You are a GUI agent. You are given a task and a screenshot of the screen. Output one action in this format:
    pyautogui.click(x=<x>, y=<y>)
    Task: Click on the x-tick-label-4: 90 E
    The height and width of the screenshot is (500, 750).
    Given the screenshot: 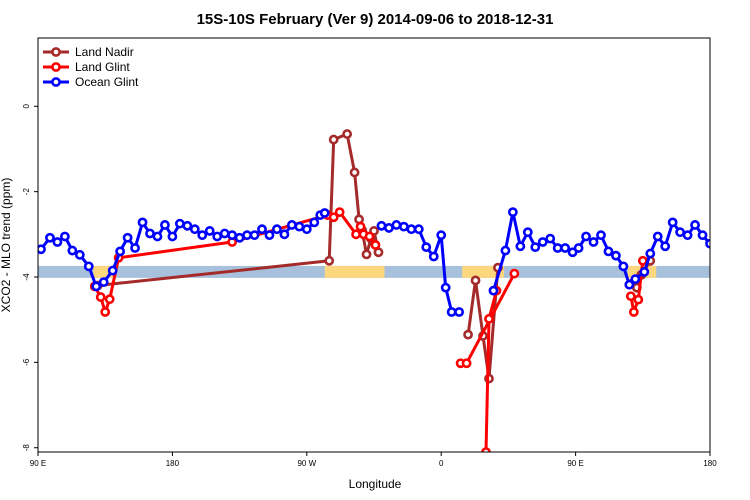 What is the action you would take?
    pyautogui.click(x=575, y=463)
    